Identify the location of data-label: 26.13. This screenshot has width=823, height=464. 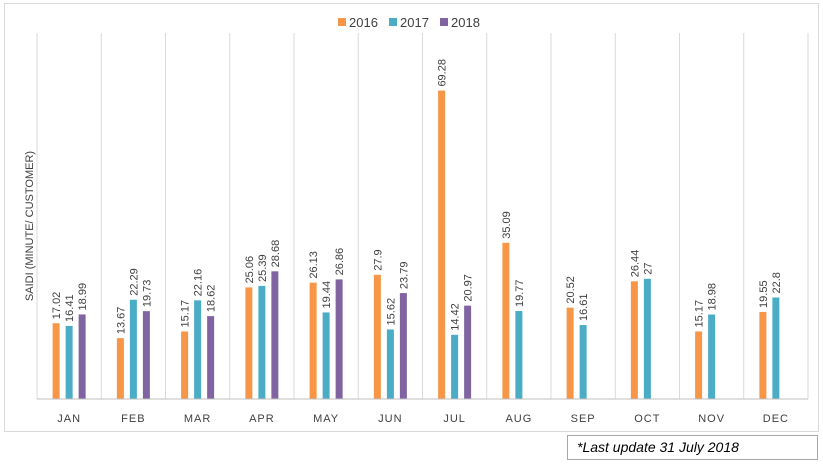
(314, 265).